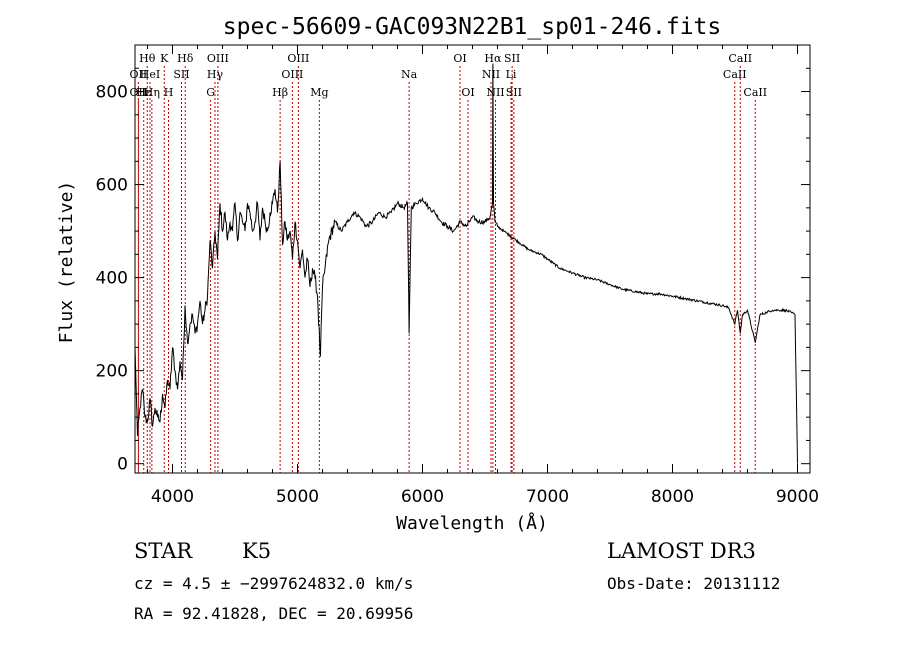  What do you see at coordinates (139, 74) in the screenshot?
I see `line-label-1: OII` at bounding box center [139, 74].